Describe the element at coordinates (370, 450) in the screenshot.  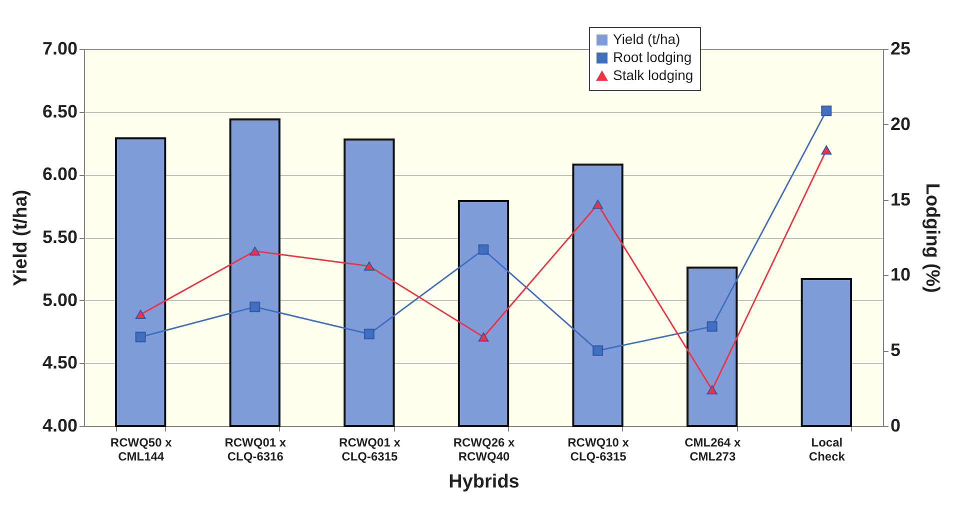
I see `x-tick-label: RCWQ01 x CLQ-6315` at that location.